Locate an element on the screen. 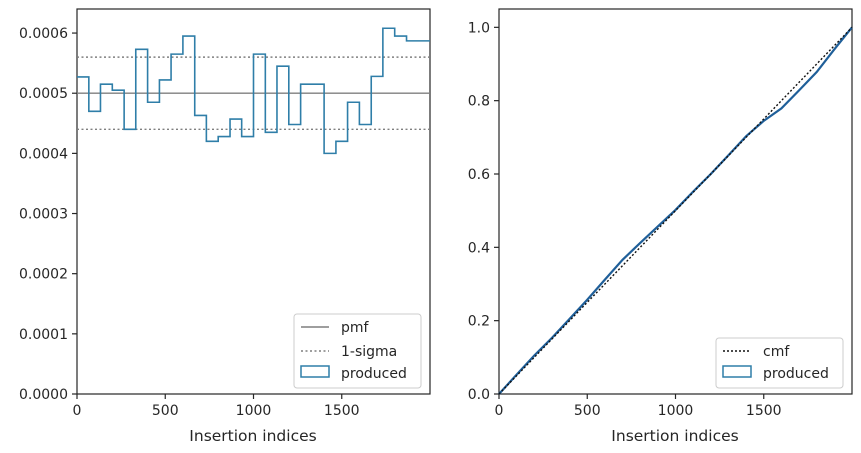 Image resolution: width=861 pixels, height=453 pixels. legend-label-produced-cumulative: produced is located at coordinates (796, 374).